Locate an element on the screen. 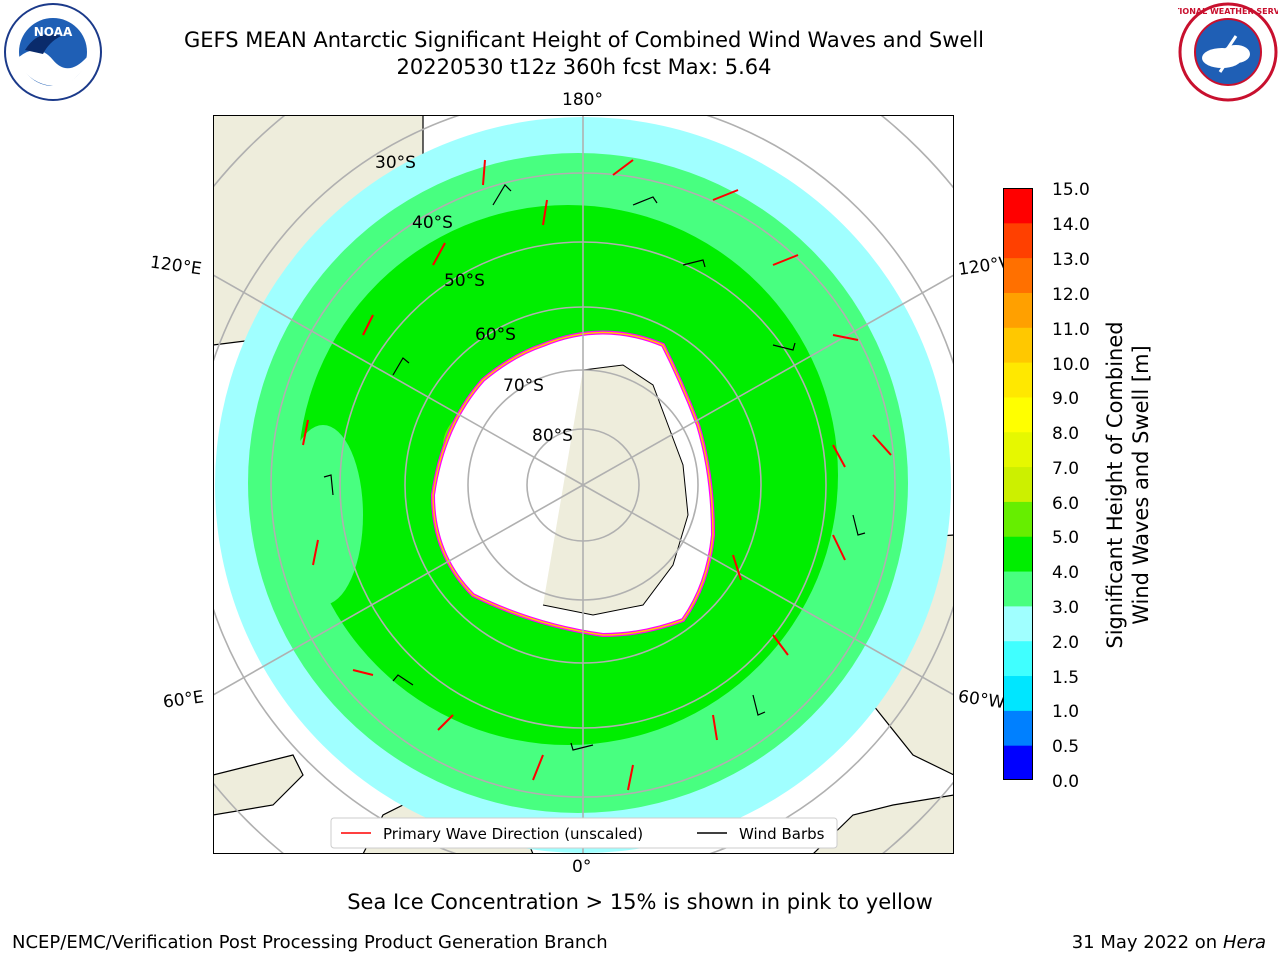 This screenshot has height=960, width=1280. lon-label-60e: 60°E is located at coordinates (183, 700).